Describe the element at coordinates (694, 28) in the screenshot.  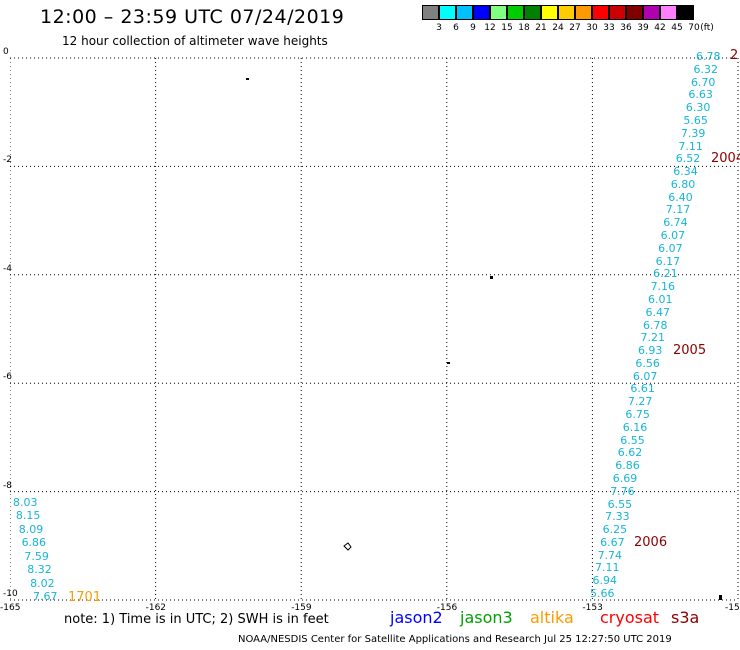
I see `legend-label: 70` at that location.